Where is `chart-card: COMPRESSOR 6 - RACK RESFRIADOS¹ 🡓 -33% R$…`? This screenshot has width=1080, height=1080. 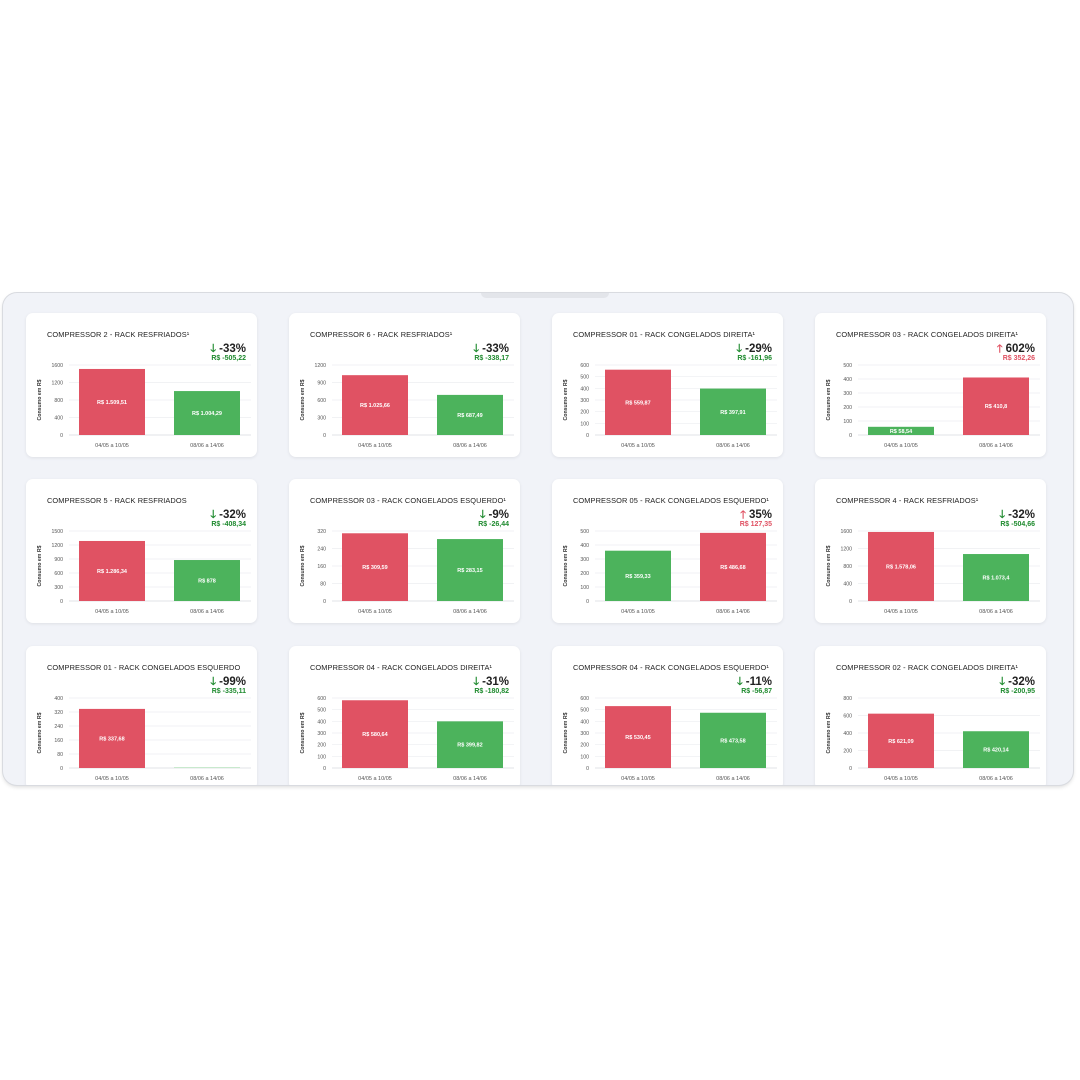 chart-card: COMPRESSOR 6 - RACK RESFRIADOS¹ 🡓 -33% R$… is located at coordinates (404, 385).